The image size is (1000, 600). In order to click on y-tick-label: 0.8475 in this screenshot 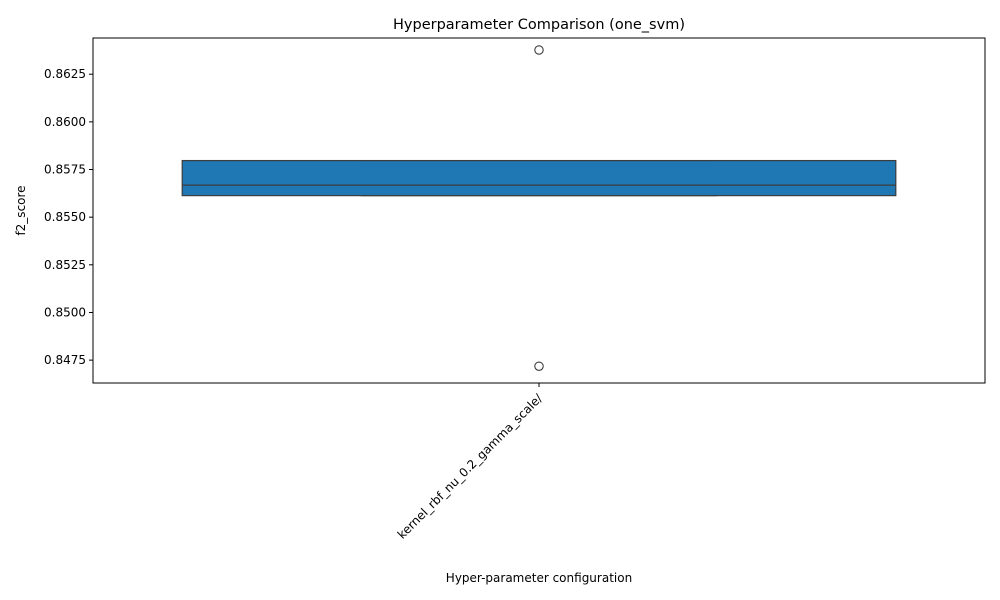, I will do `click(65, 360)`.